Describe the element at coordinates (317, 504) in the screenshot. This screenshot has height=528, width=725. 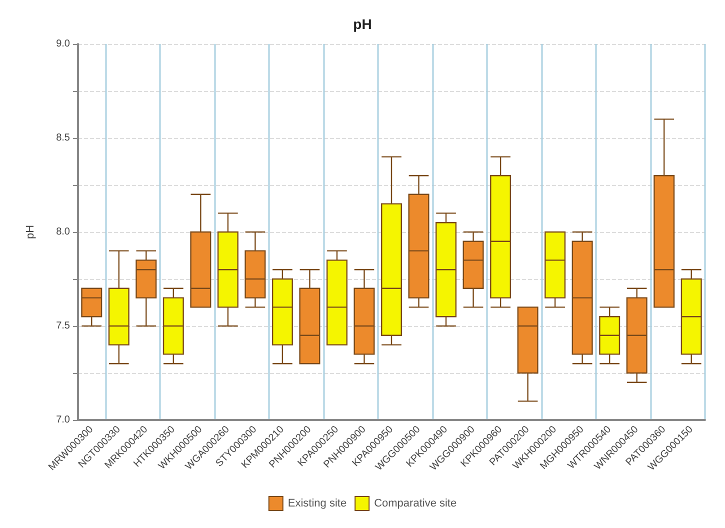
I see `legend-label: Existing site` at that location.